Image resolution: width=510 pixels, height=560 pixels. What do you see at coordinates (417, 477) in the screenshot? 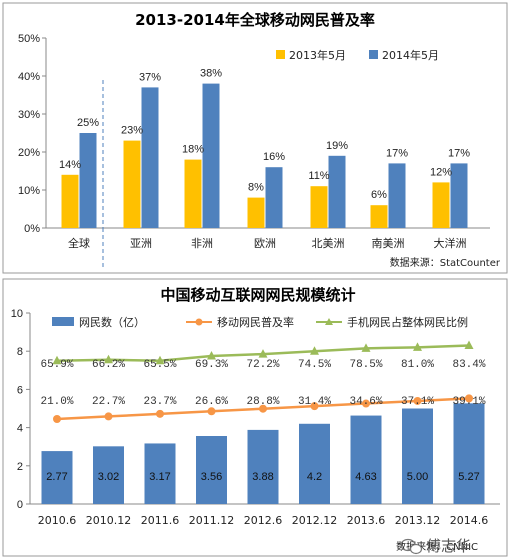
I see `bar-value-label: 5.00` at bounding box center [417, 477].